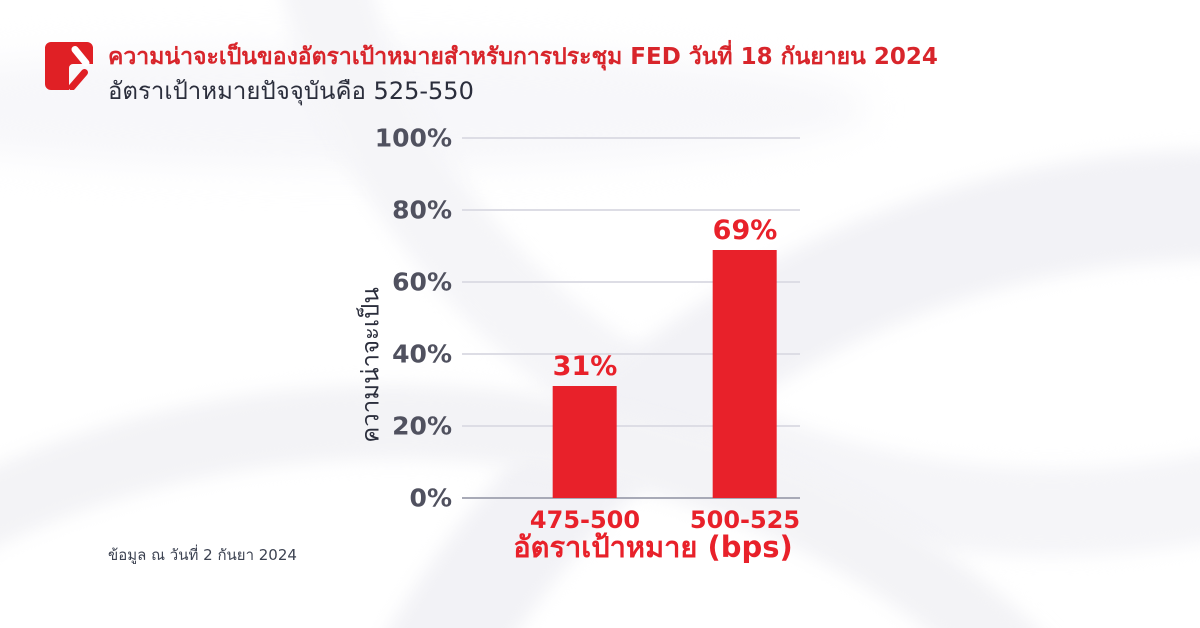 This screenshot has width=1200, height=628. Describe the element at coordinates (653, 547) in the screenshot. I see `x-axis-title: อัตราเป้าหมาย (bps)` at that location.